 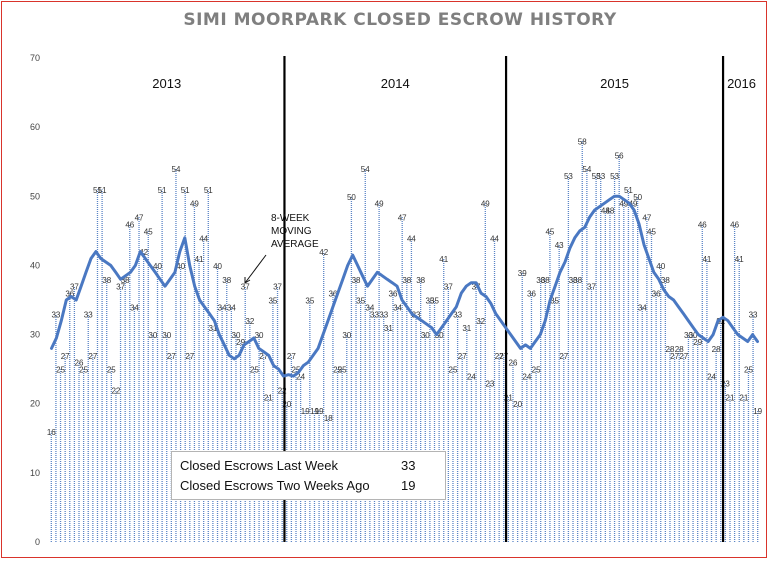 I want to click on bar-value-label: 44, so click(x=203, y=238).